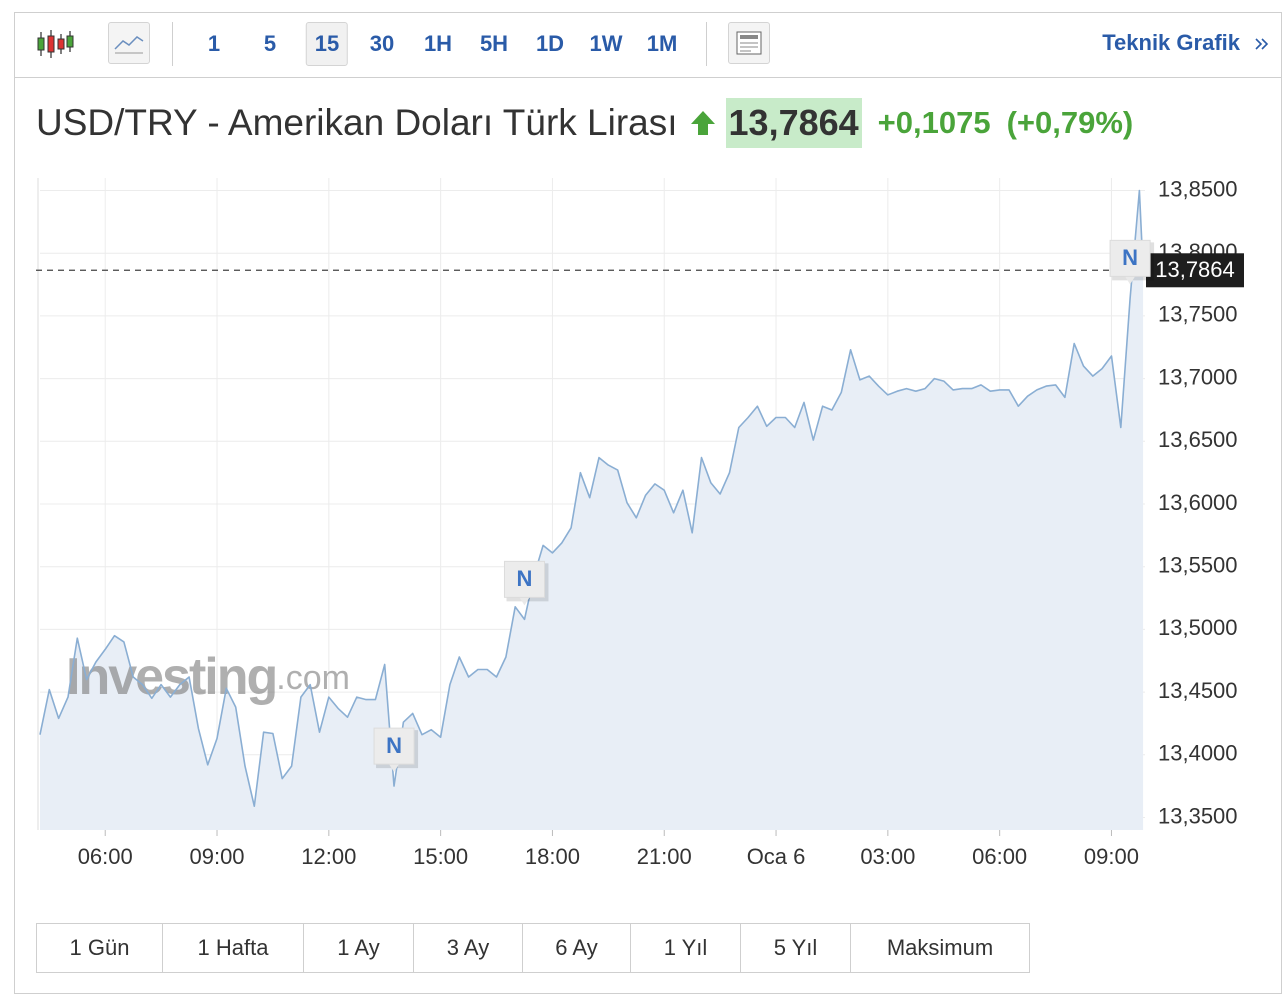 The width and height of the screenshot is (1286, 1004). I want to click on y-tick-label: 13,6000, so click(1198, 502).